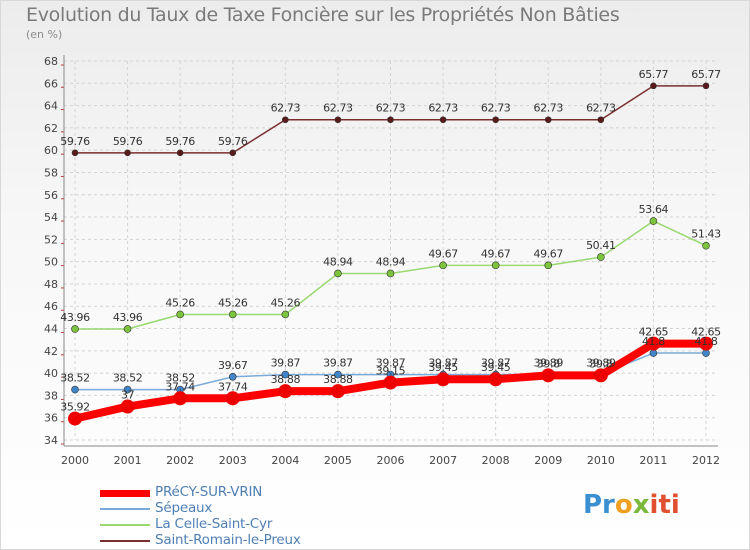 The image size is (750, 550). Describe the element at coordinates (664, 505) in the screenshot. I see `logo-part: iti` at that location.